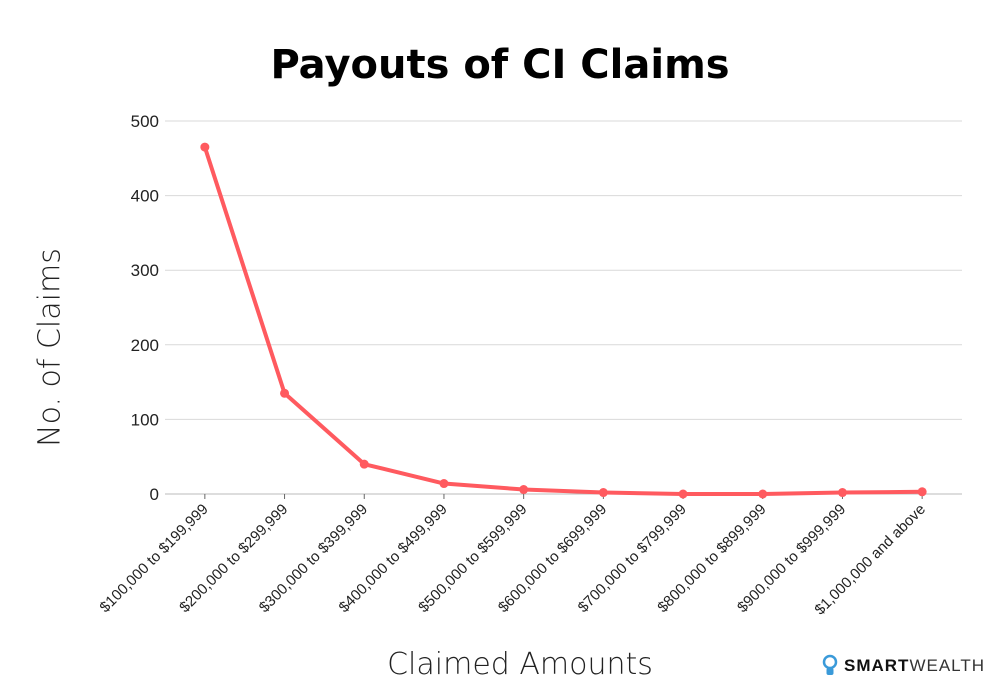 This screenshot has width=1000, height=700. Describe the element at coordinates (520, 664) in the screenshot. I see `x-axis-label: Claimed Amounts` at that location.